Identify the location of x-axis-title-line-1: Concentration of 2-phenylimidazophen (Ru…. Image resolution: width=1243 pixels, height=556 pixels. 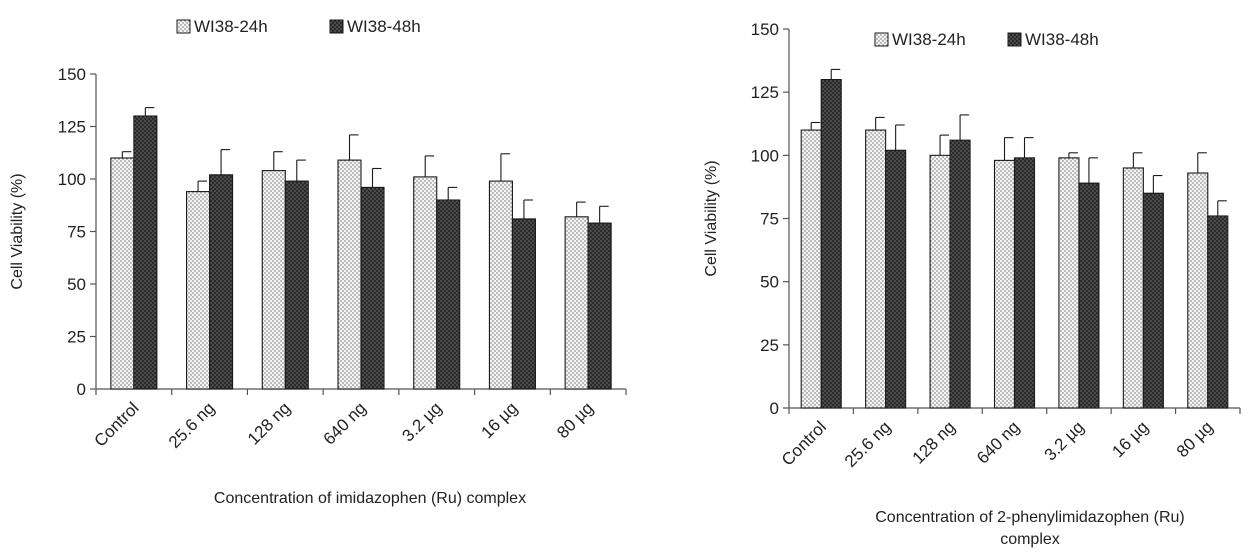
(1030, 517).